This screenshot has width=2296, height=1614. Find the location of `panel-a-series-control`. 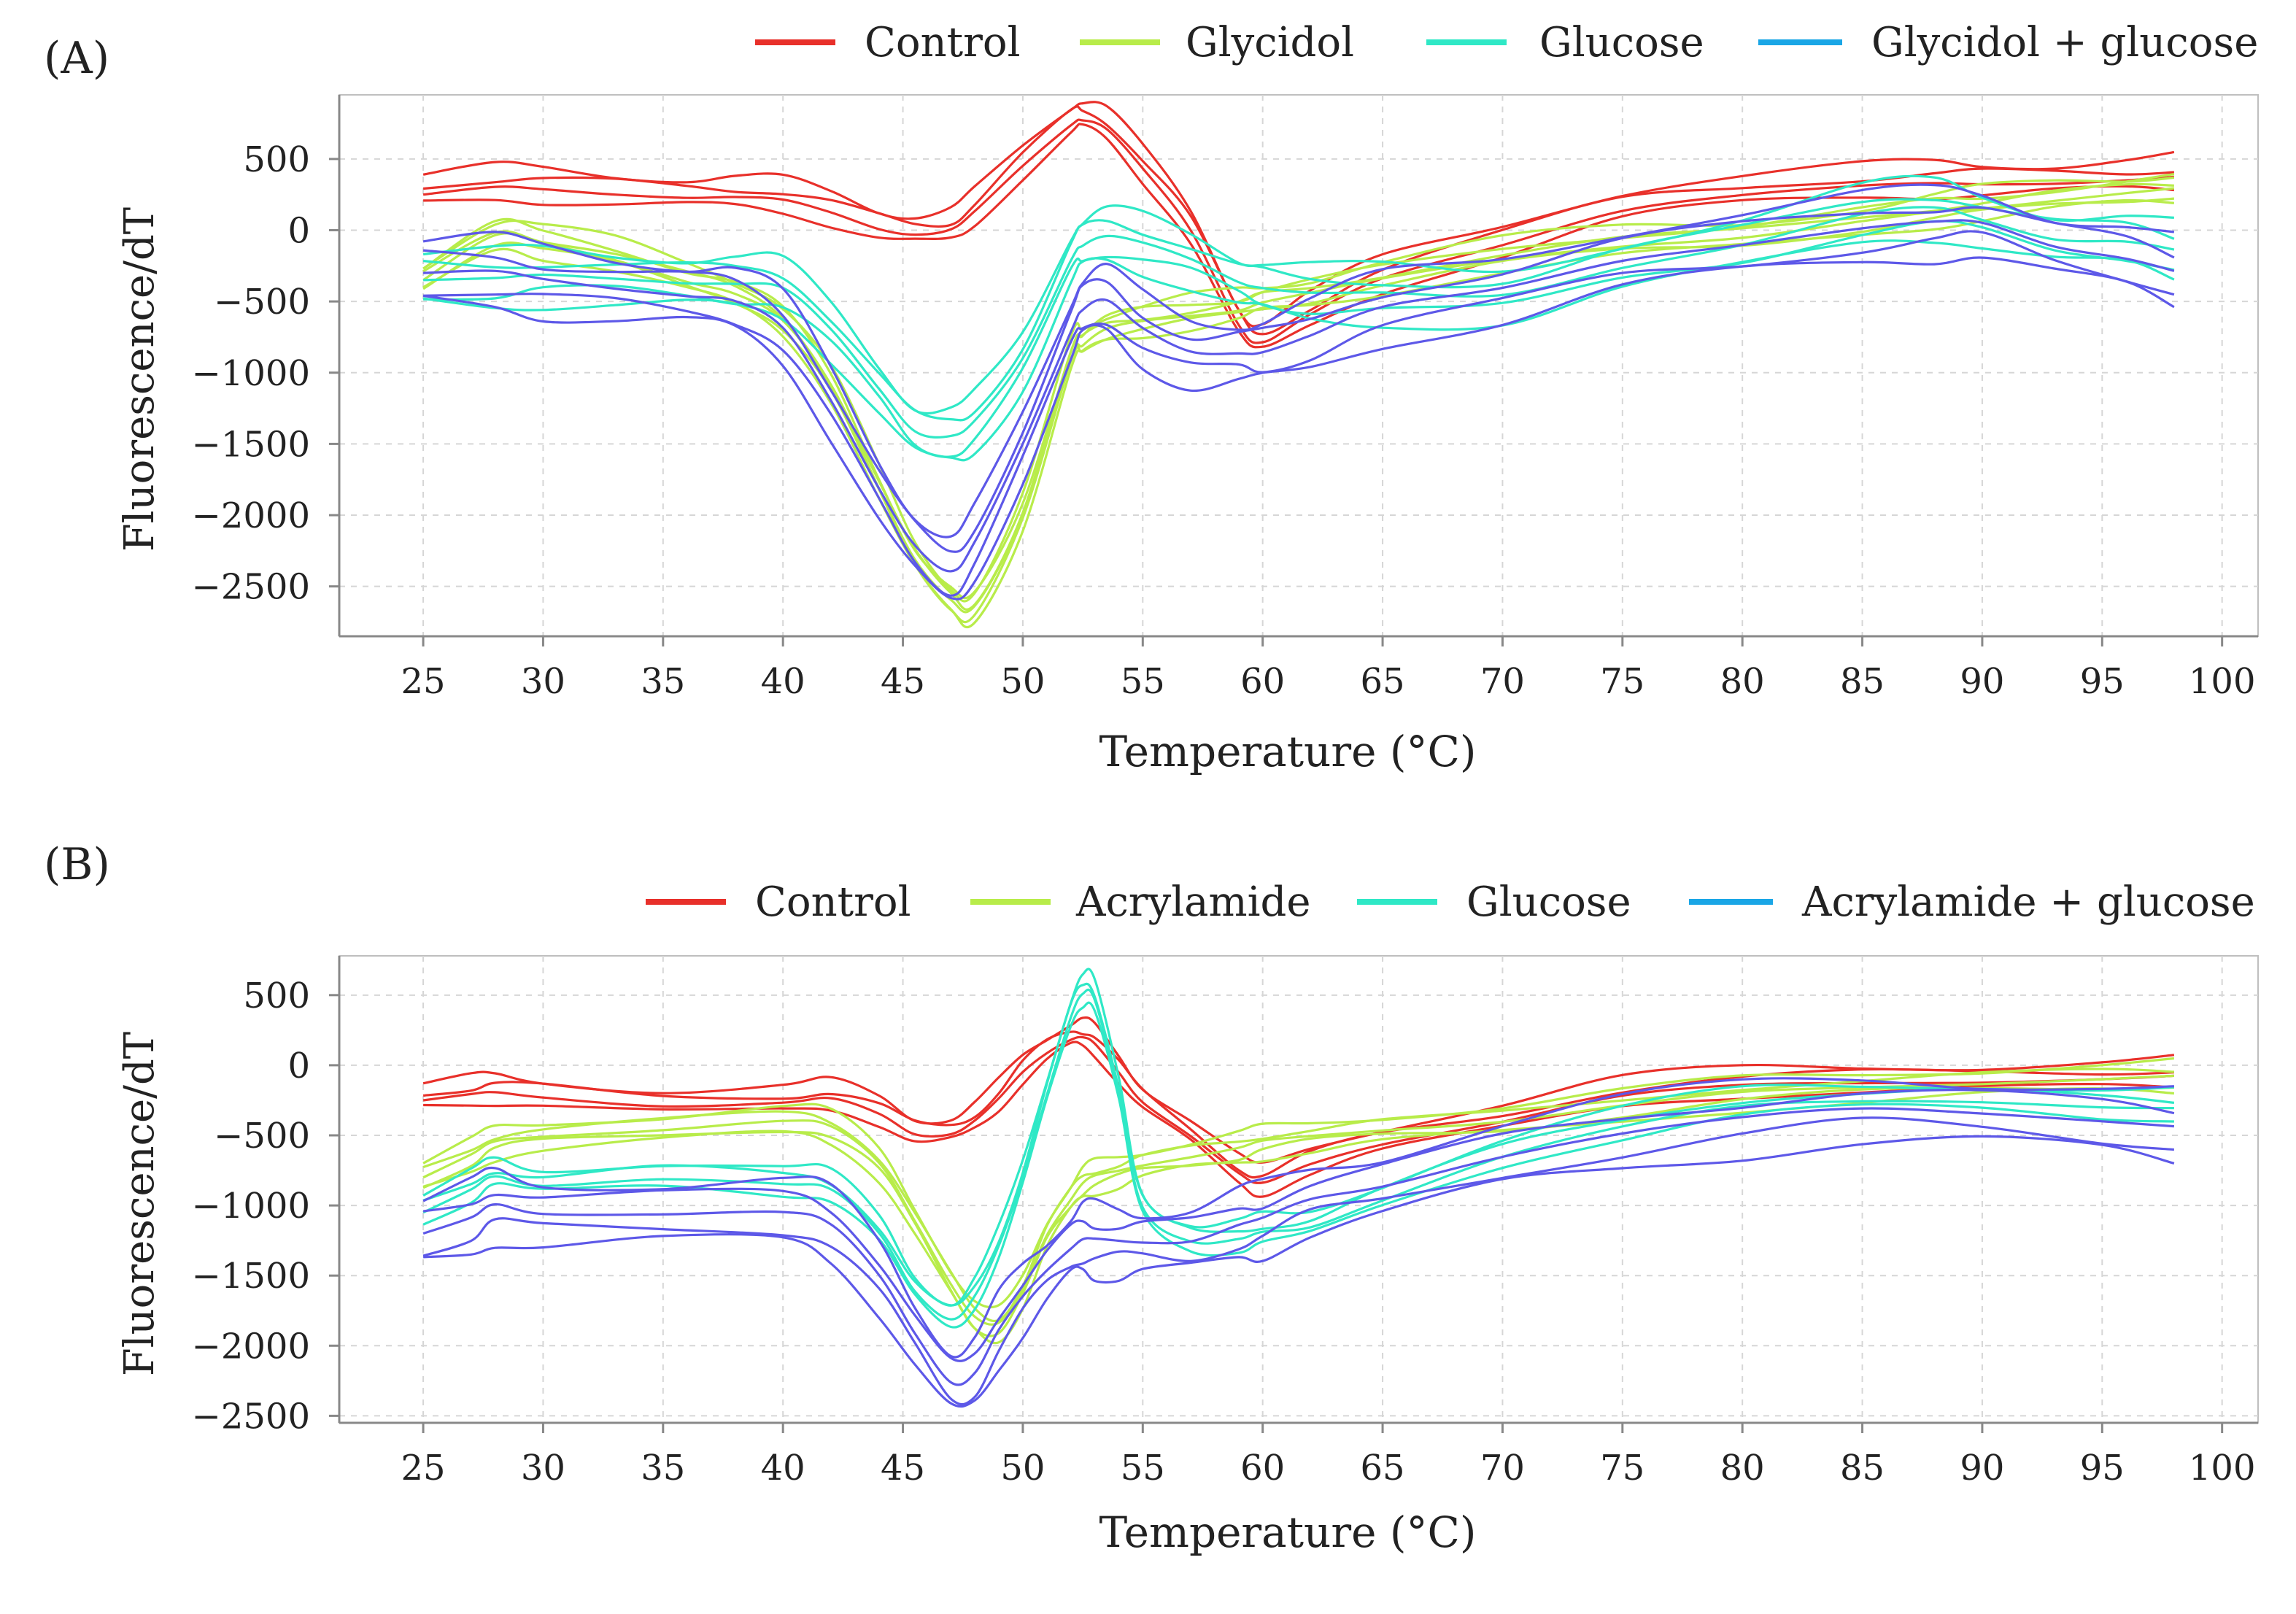

panel-a-series-control is located at coordinates (1298, 225).